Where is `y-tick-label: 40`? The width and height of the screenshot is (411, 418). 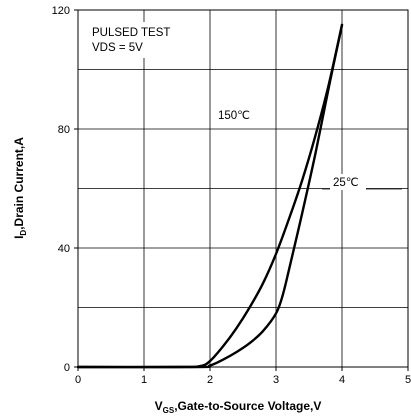
y-tick-label: 40 is located at coordinates (64, 249).